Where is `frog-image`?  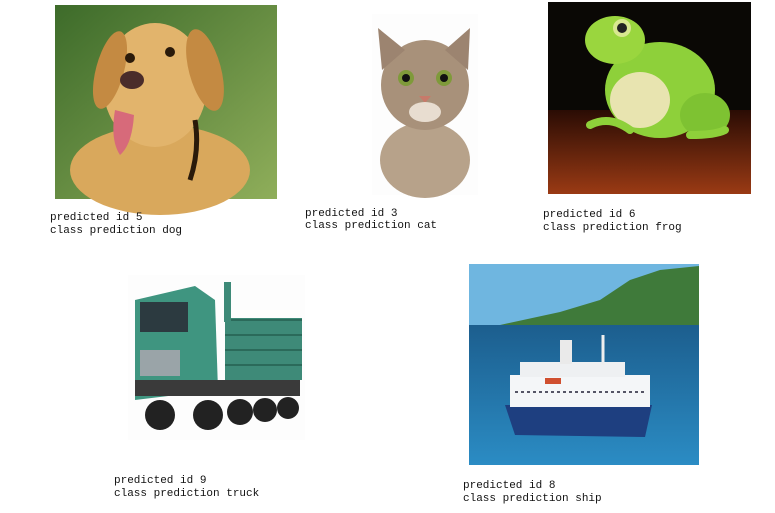
frog-image is located at coordinates (649, 98).